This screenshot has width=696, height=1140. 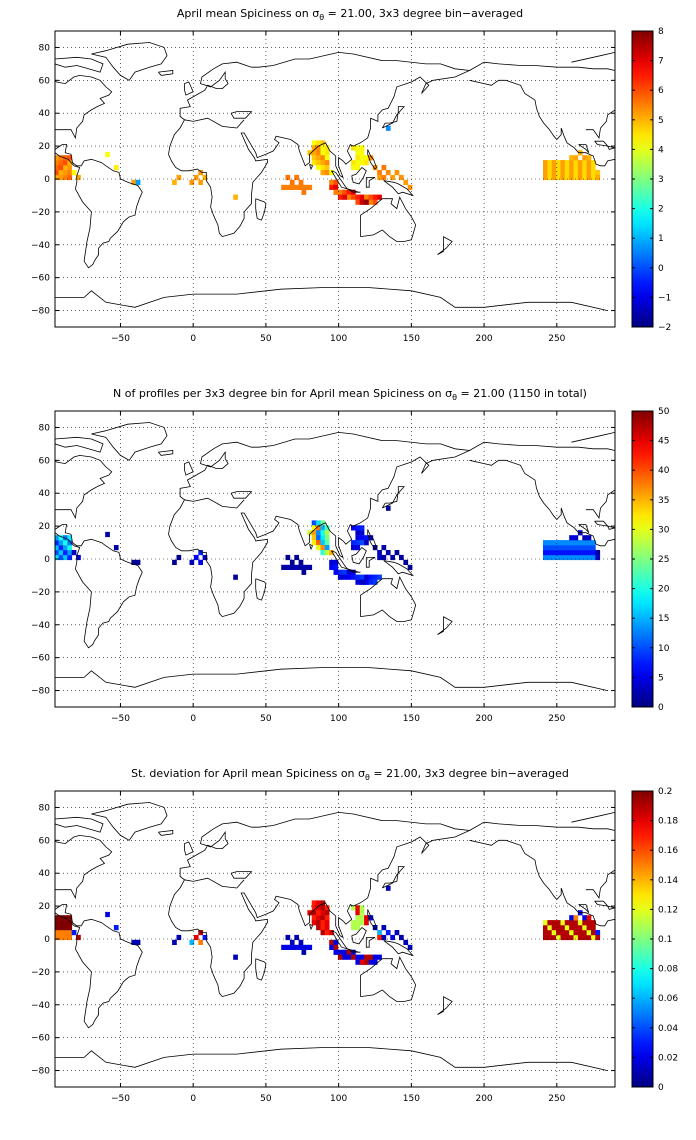 I want to click on colorbar-tick-label: 0.12, so click(x=668, y=910).